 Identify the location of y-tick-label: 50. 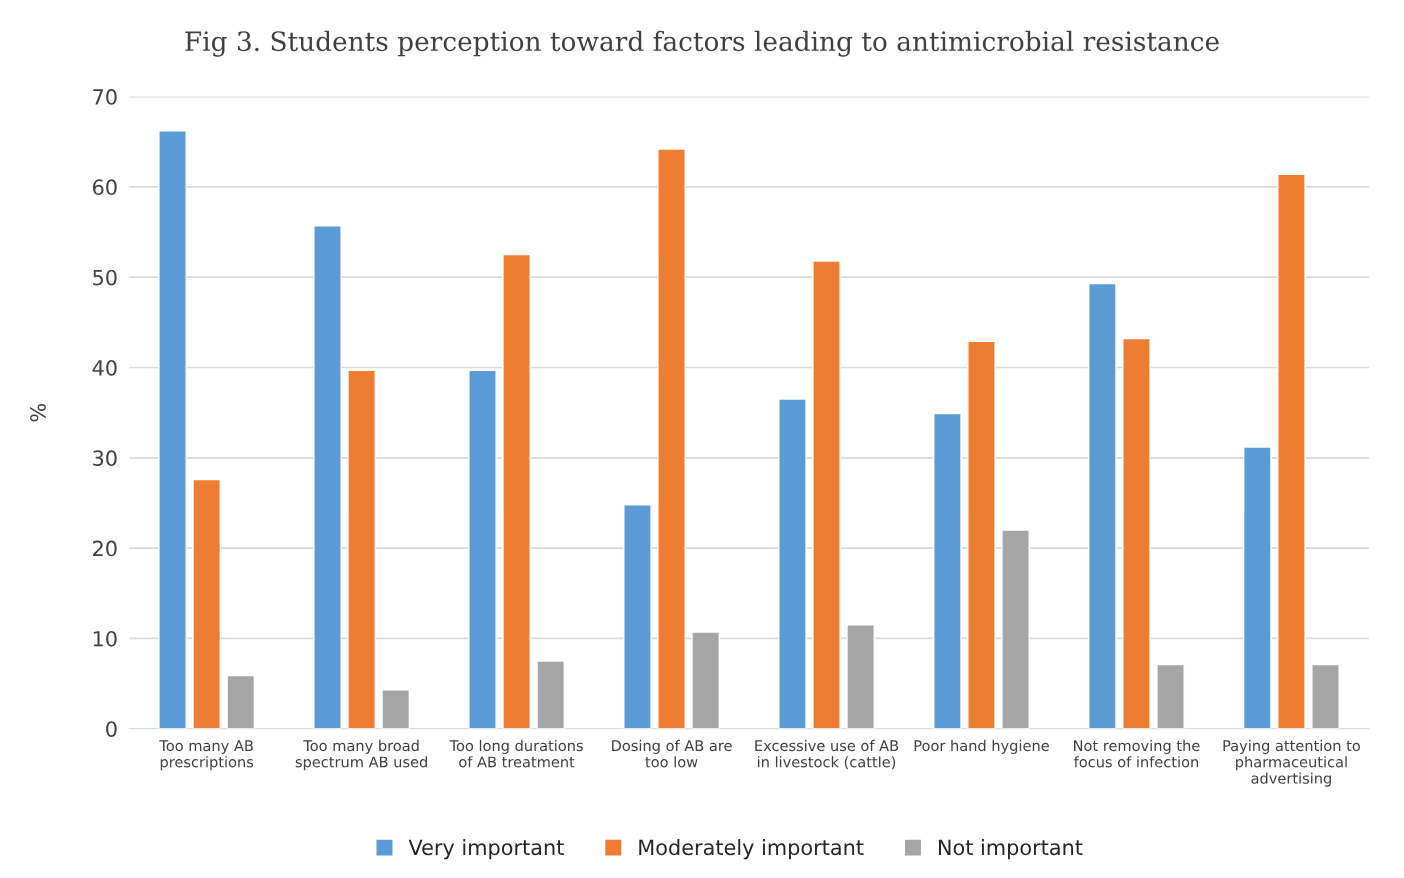
(105, 277).